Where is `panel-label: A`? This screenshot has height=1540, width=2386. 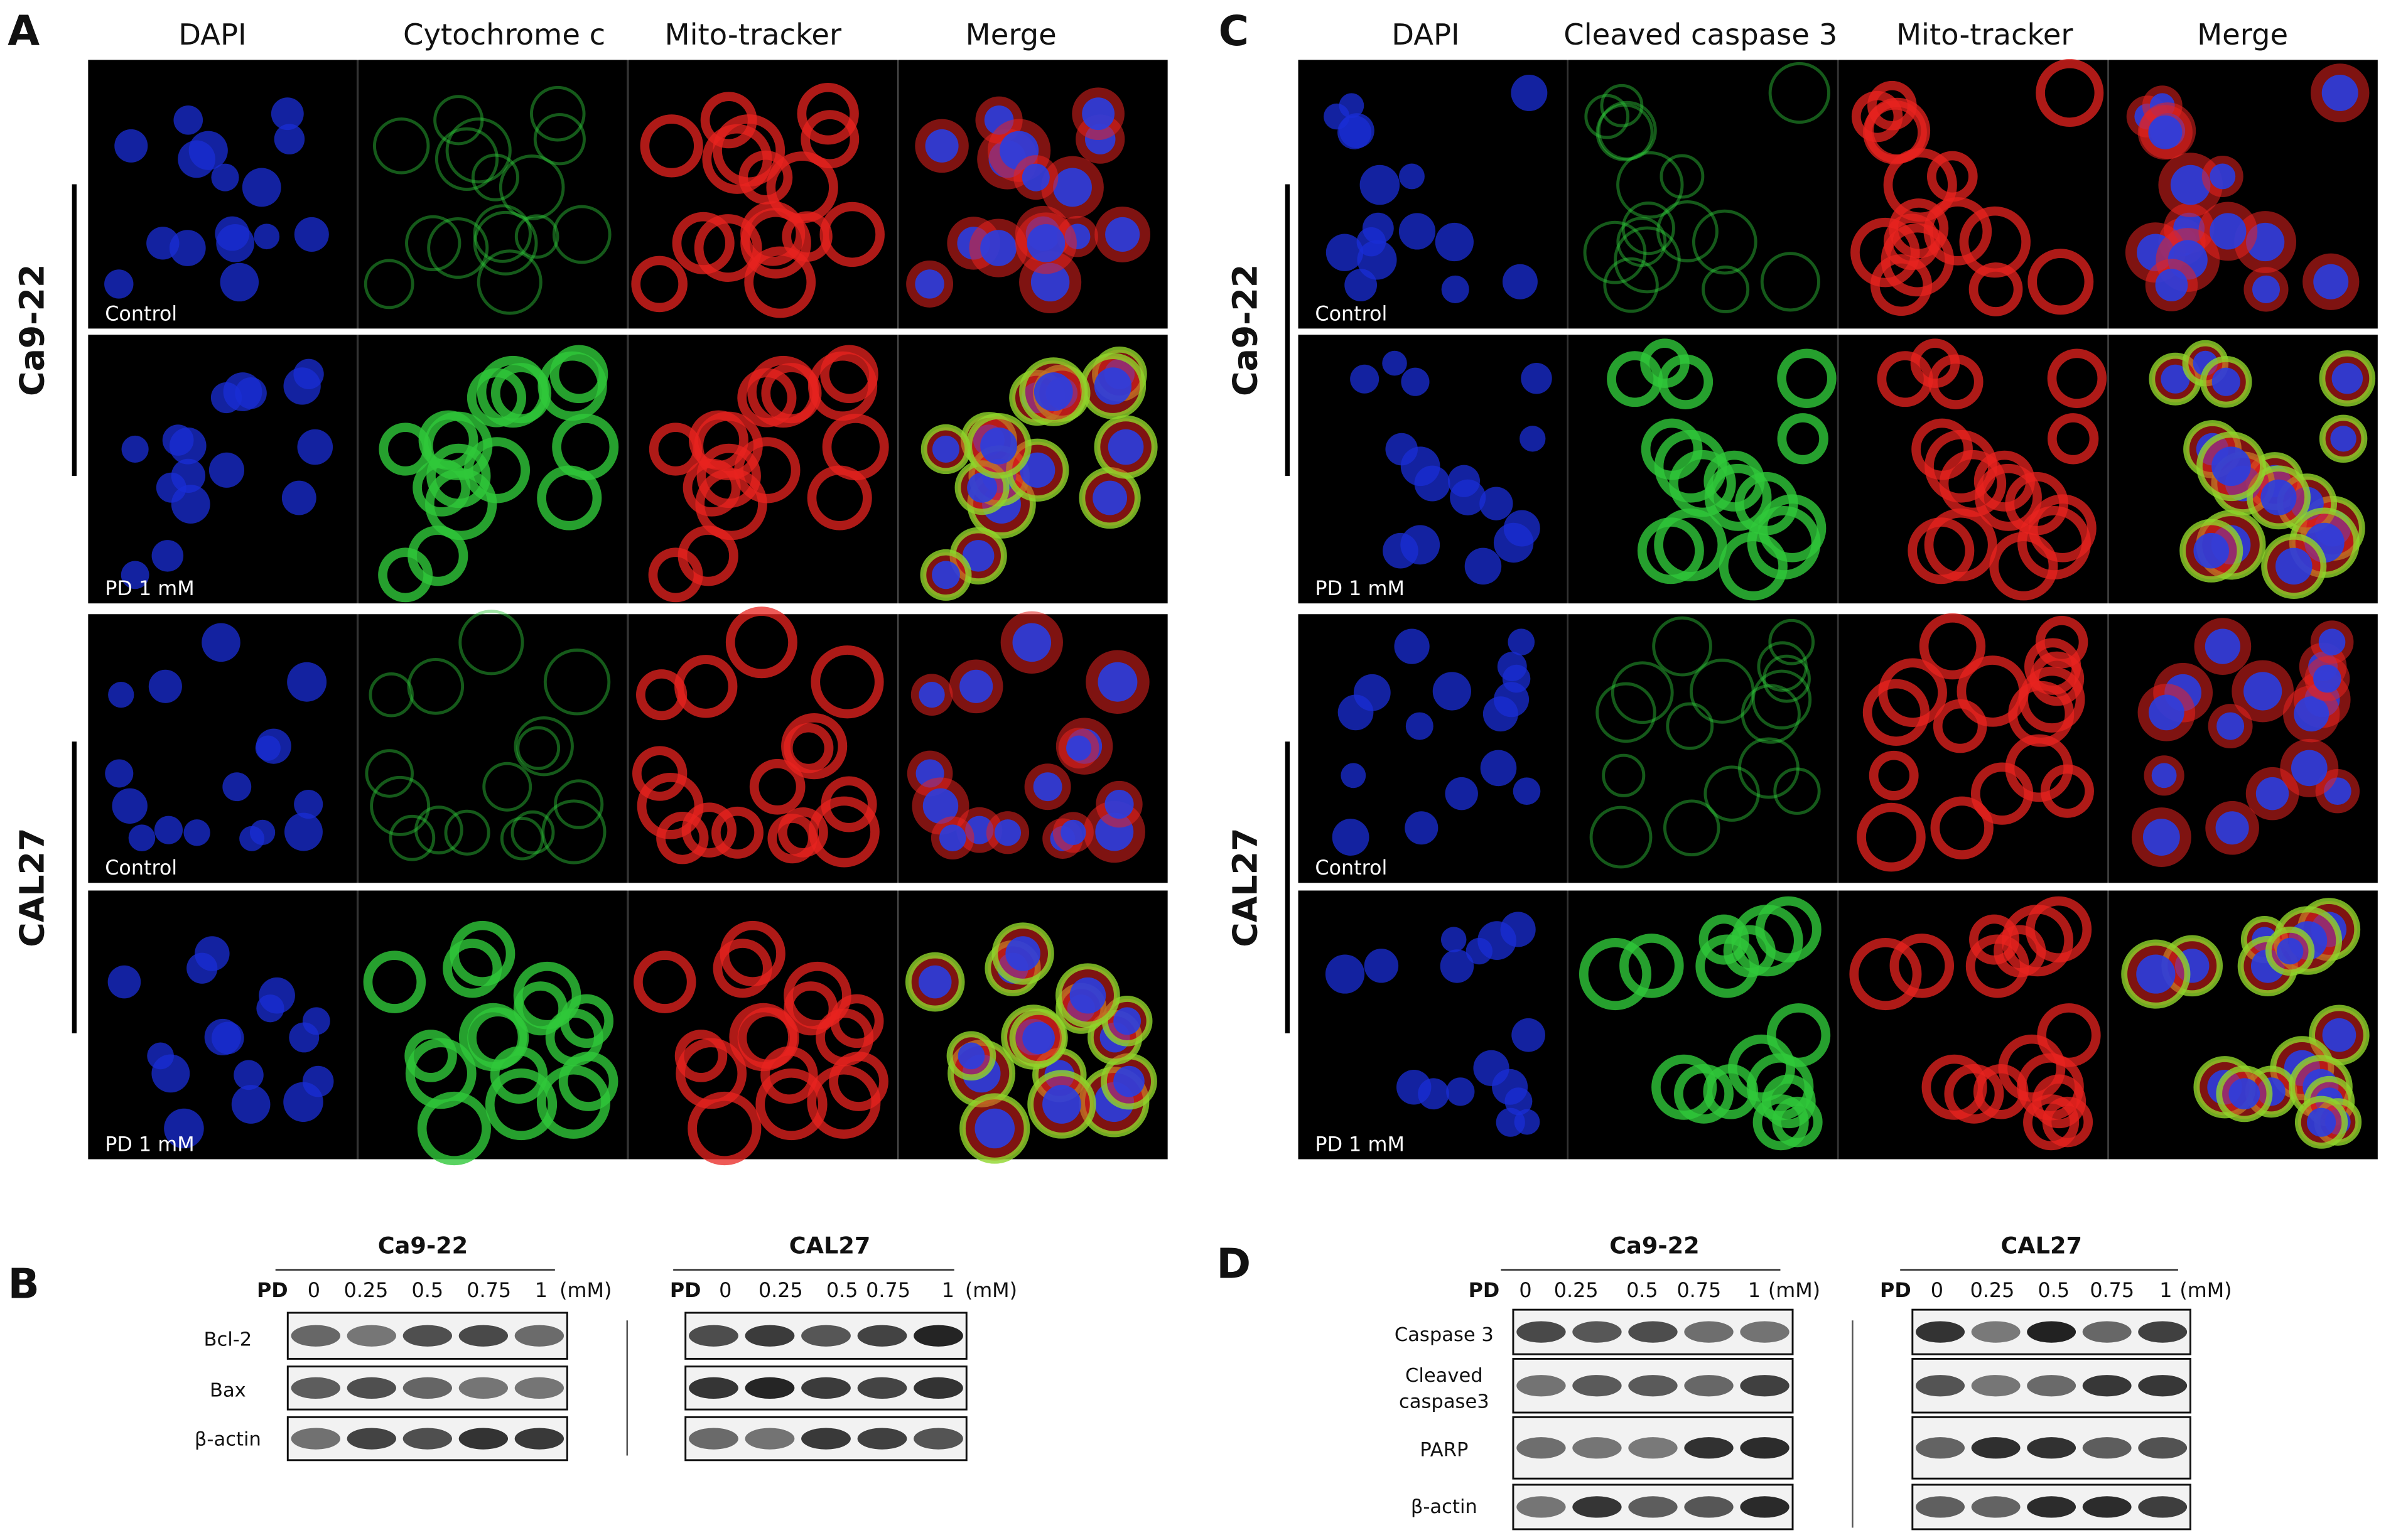 panel-label: A is located at coordinates (24, 31).